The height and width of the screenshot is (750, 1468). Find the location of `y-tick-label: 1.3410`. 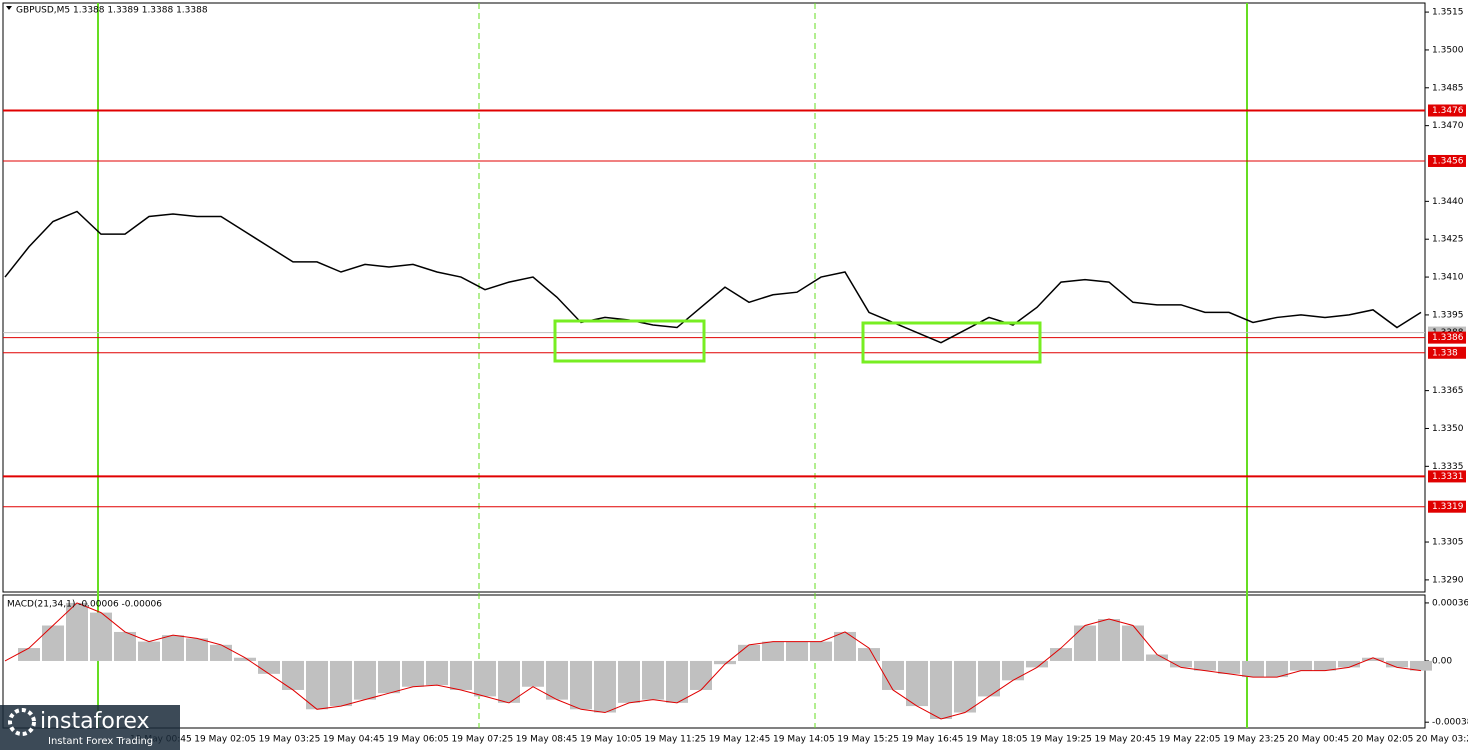

y-tick-label: 1.3410 is located at coordinates (1448, 278).